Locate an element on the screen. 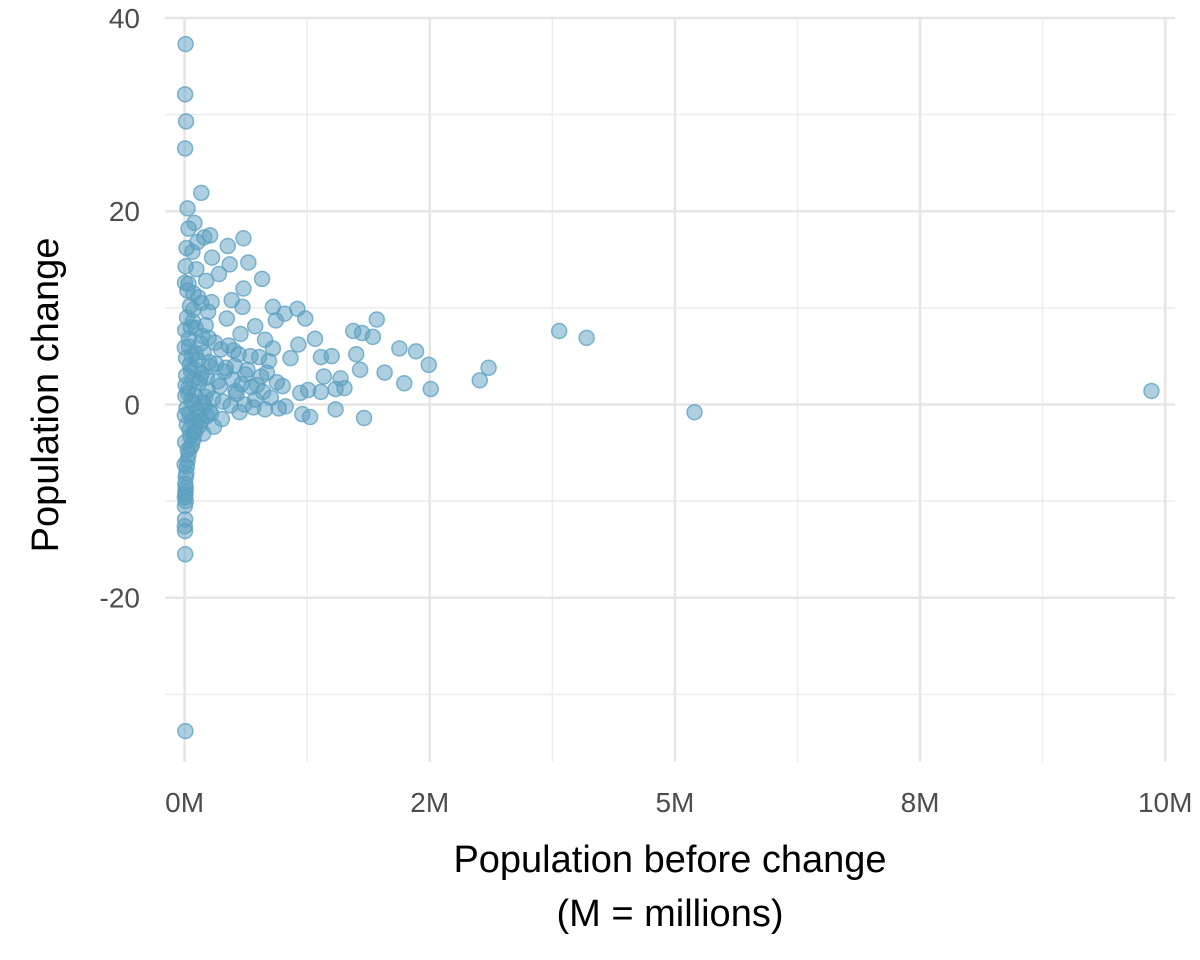 The width and height of the screenshot is (1200, 960). y-axis-tick-labels: -20 0 20 40 is located at coordinates (120, 308).